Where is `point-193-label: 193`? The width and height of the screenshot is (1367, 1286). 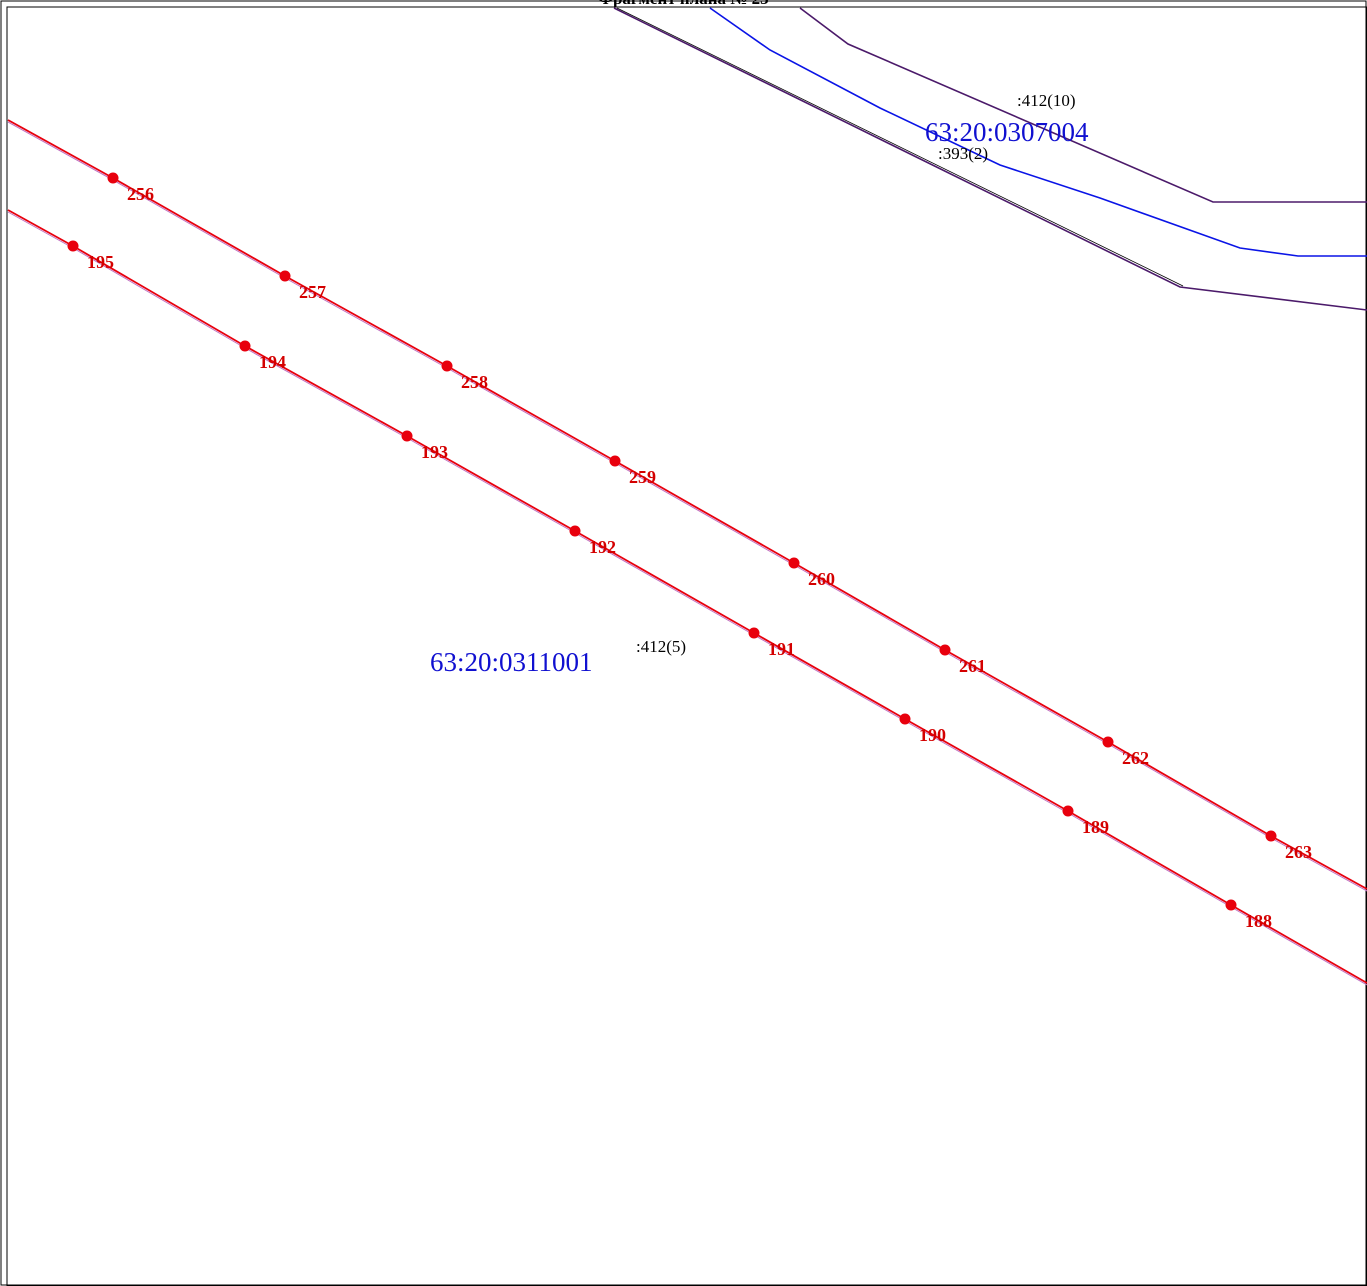 point-193-label: 193 is located at coordinates (434, 452).